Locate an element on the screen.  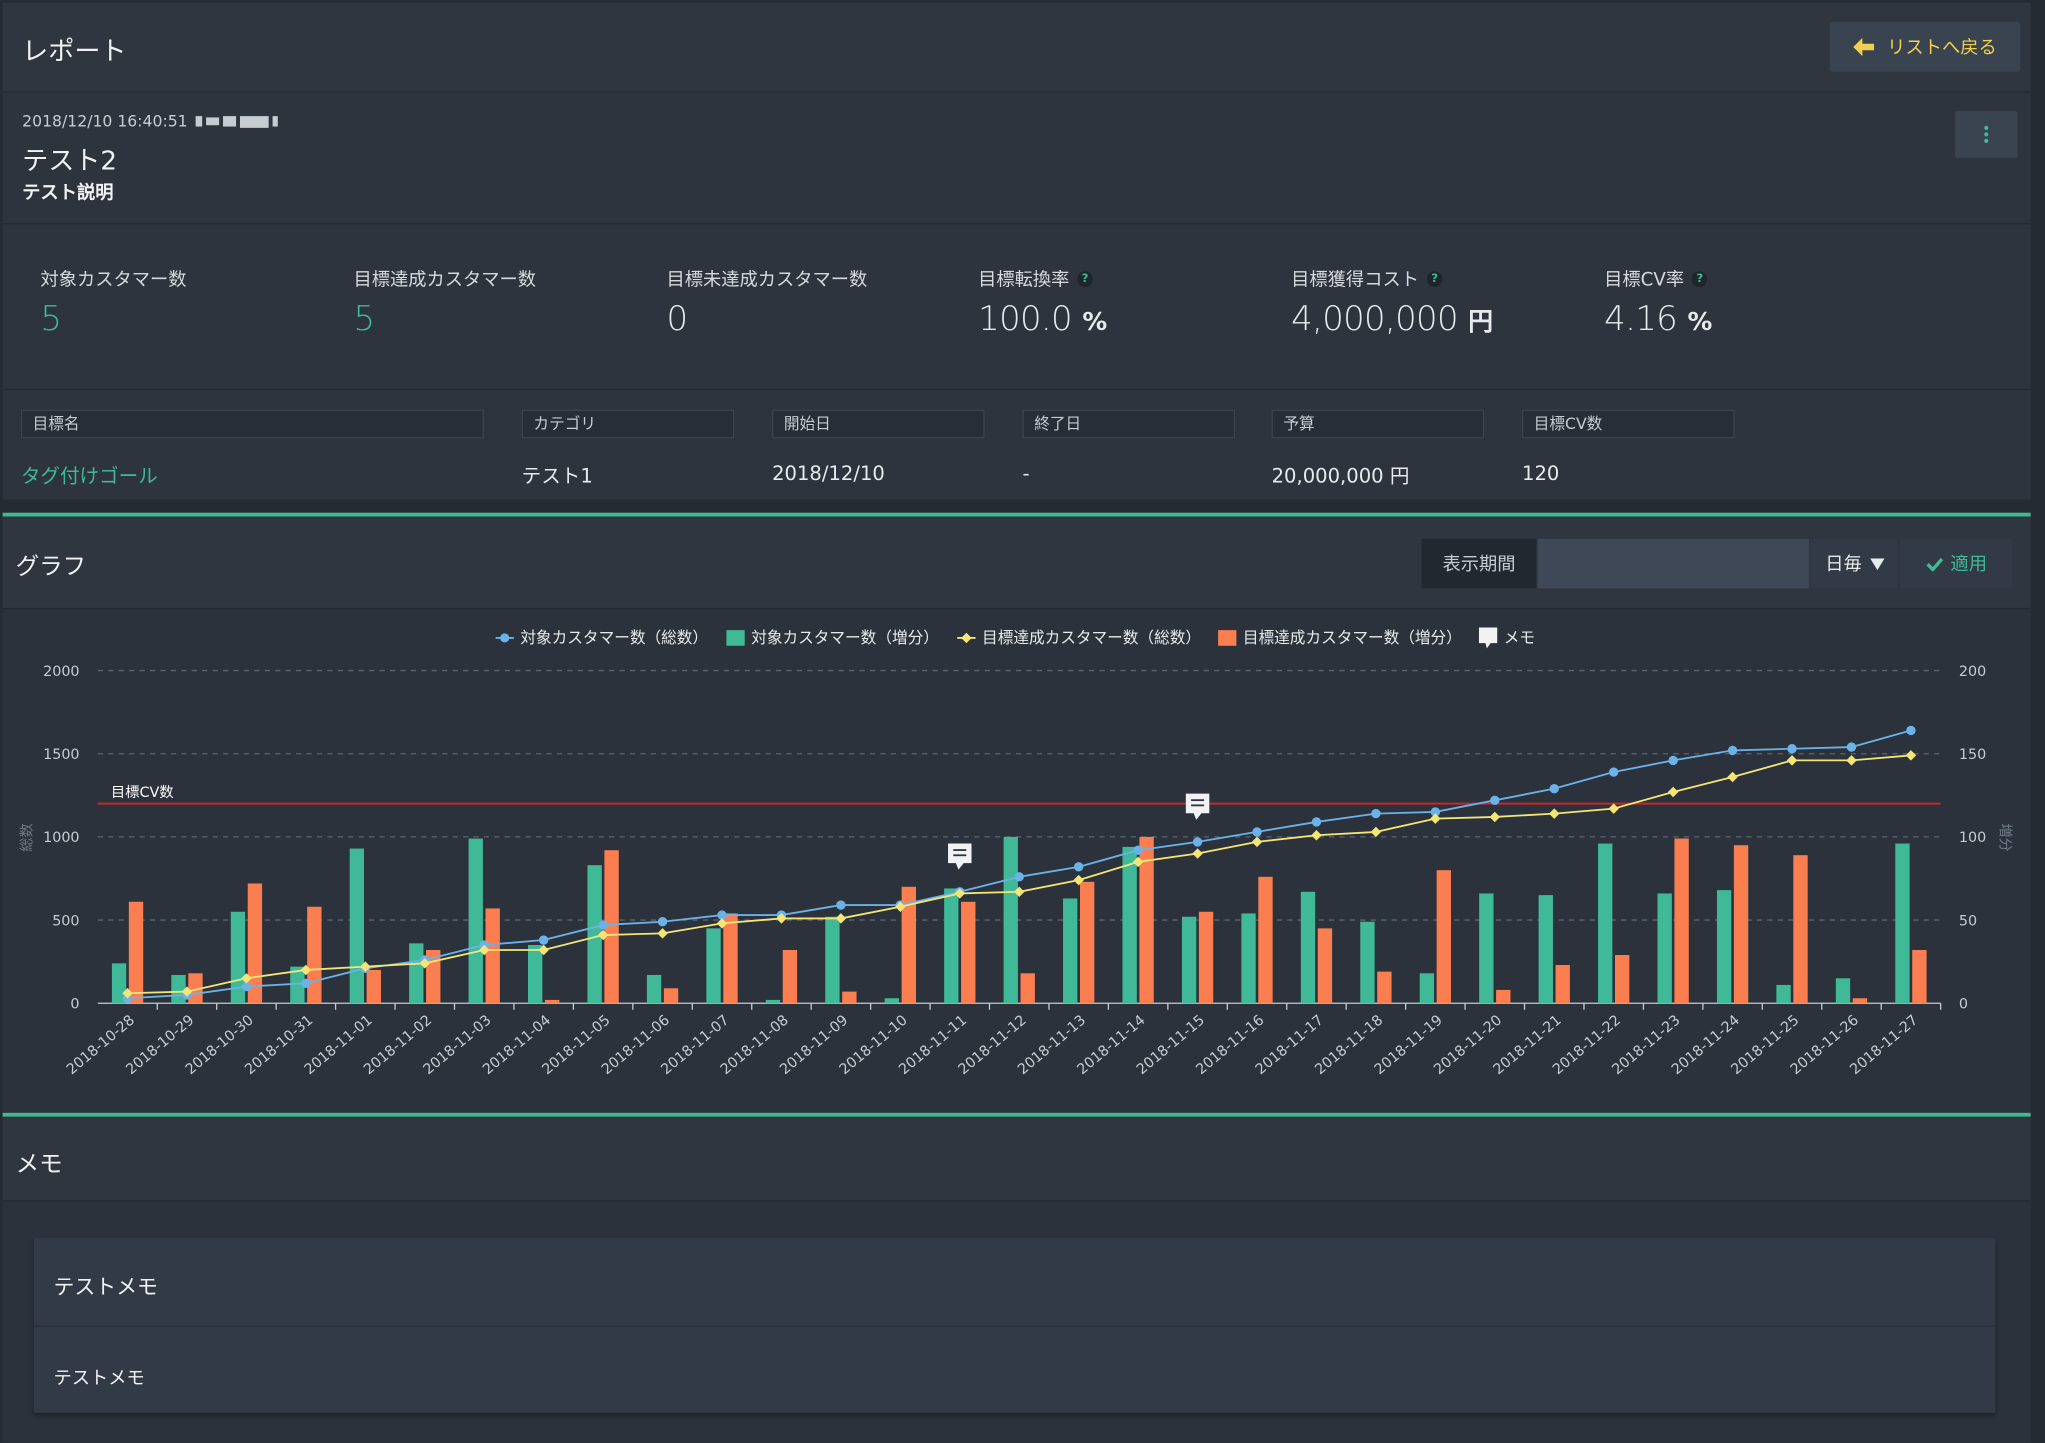
stat-achieved-customers-label: 目標達成カスタマー数 is located at coordinates (445, 280).